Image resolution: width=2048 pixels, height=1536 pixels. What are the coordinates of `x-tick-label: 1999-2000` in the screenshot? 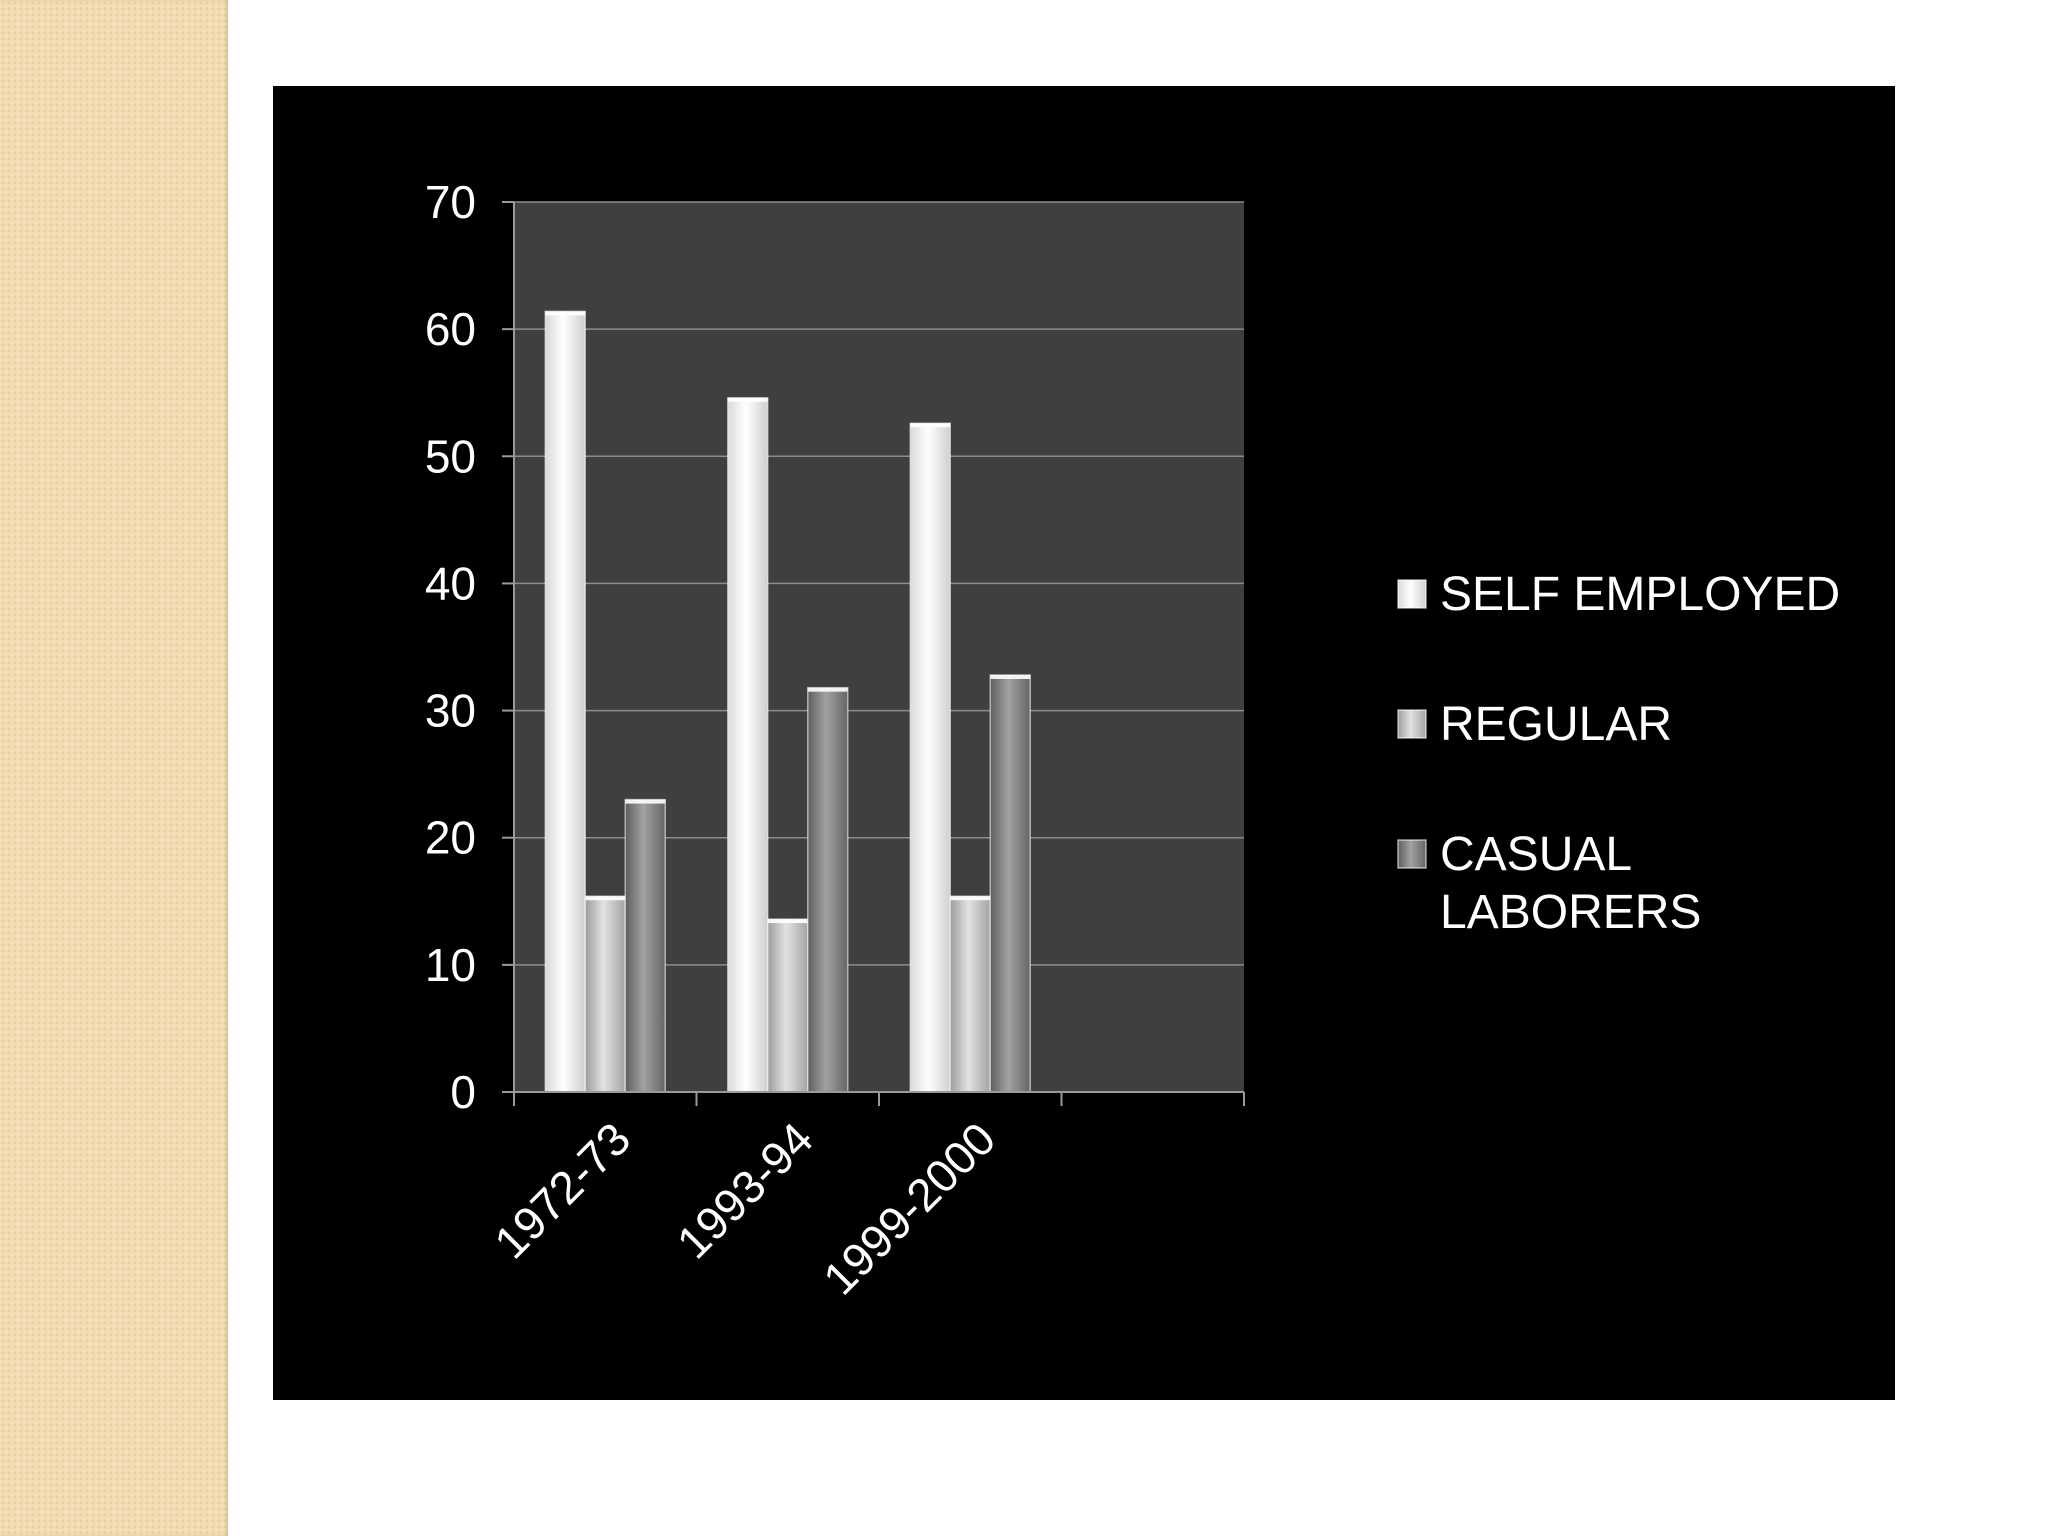 It's located at (909, 1208).